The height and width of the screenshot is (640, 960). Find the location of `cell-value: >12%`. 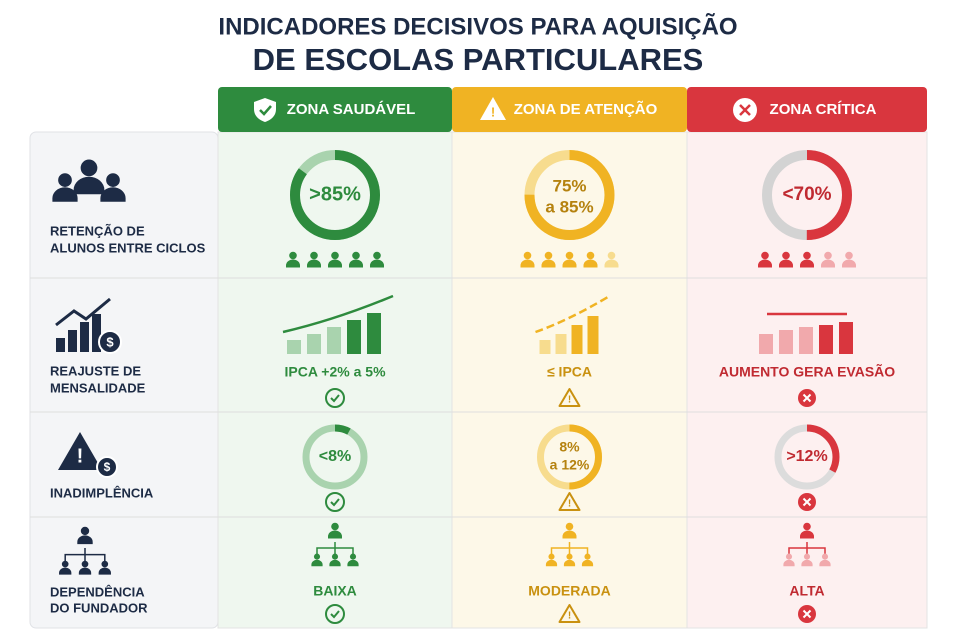

cell-value: >12% is located at coordinates (806, 456).